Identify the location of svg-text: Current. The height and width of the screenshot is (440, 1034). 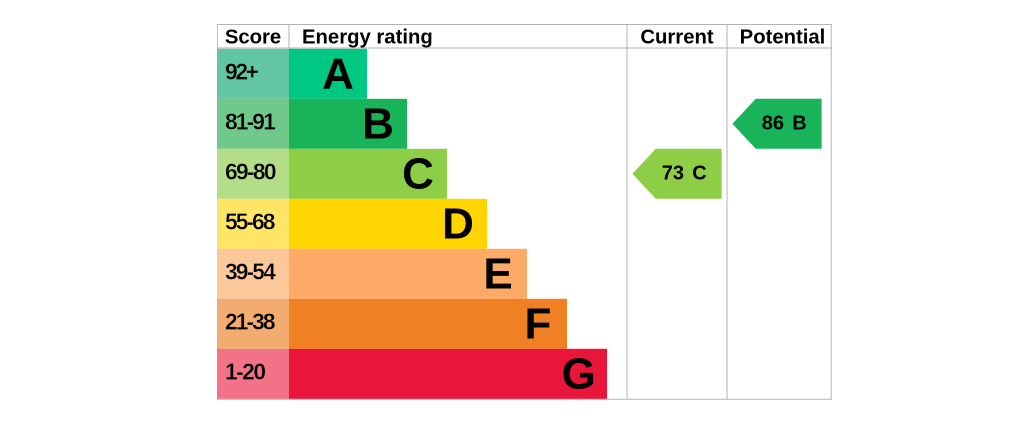
(676, 38).